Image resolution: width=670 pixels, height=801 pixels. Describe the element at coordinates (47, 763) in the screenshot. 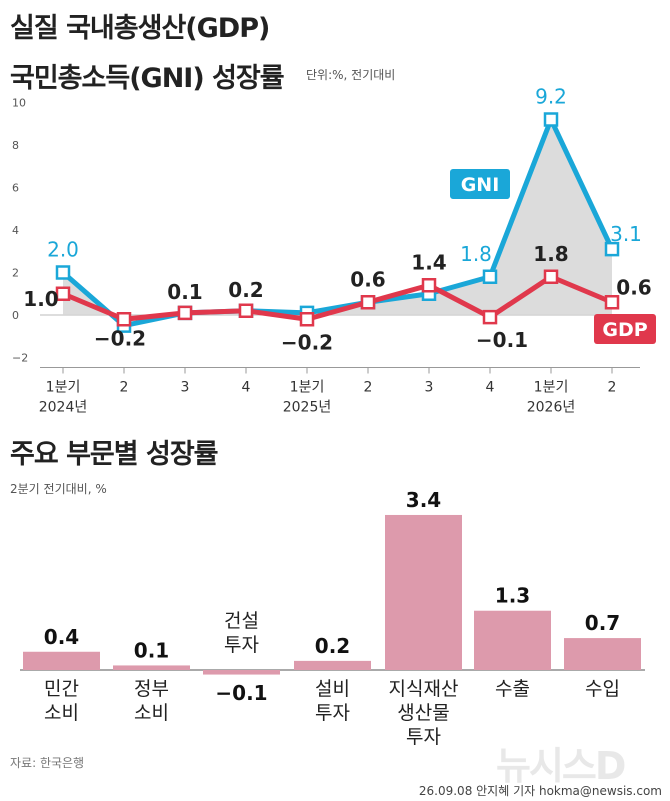

I see `source-note: 자료: 한국은행` at that location.